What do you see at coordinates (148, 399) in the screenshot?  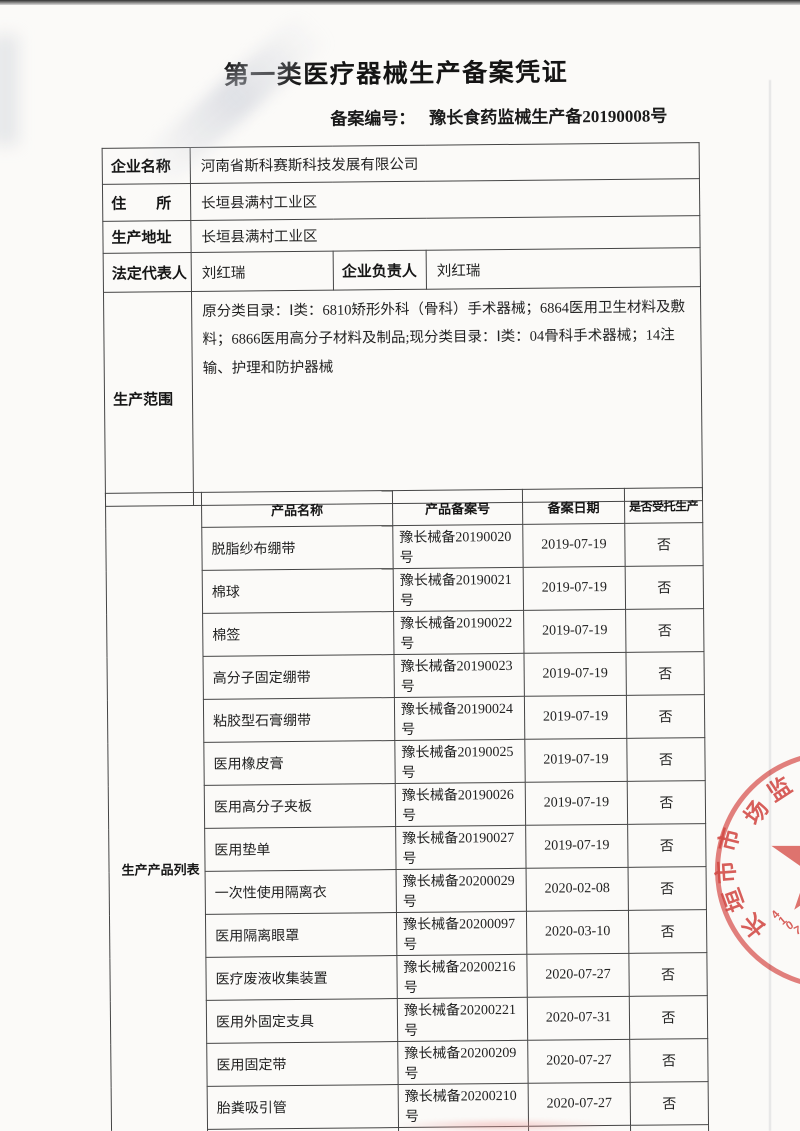 I see `production-scope-label: 生产范围` at bounding box center [148, 399].